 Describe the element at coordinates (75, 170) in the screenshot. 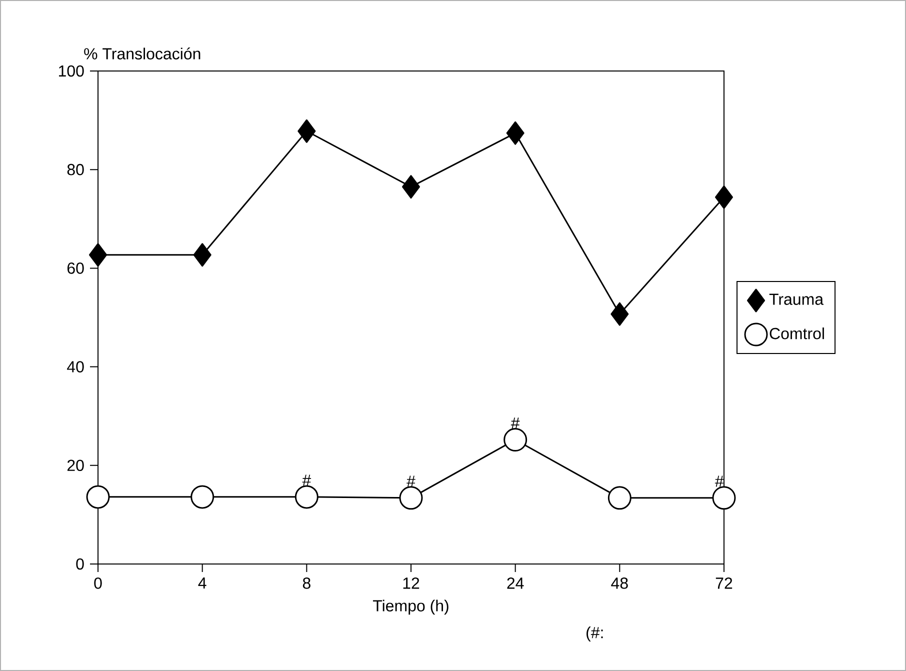

I see `y-tick-label: 80` at that location.